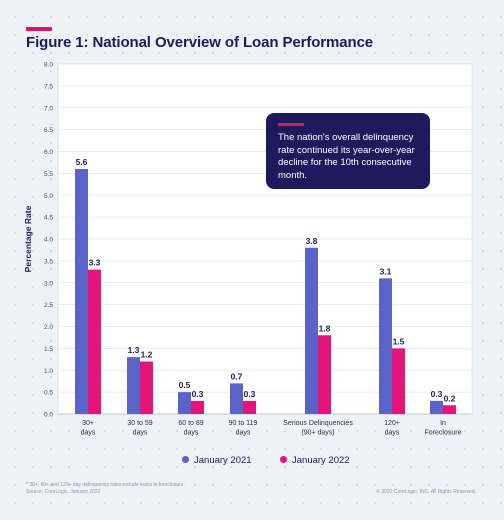 This screenshot has height=520, width=504. I want to click on y-tick-label: 7.5, so click(48, 86).